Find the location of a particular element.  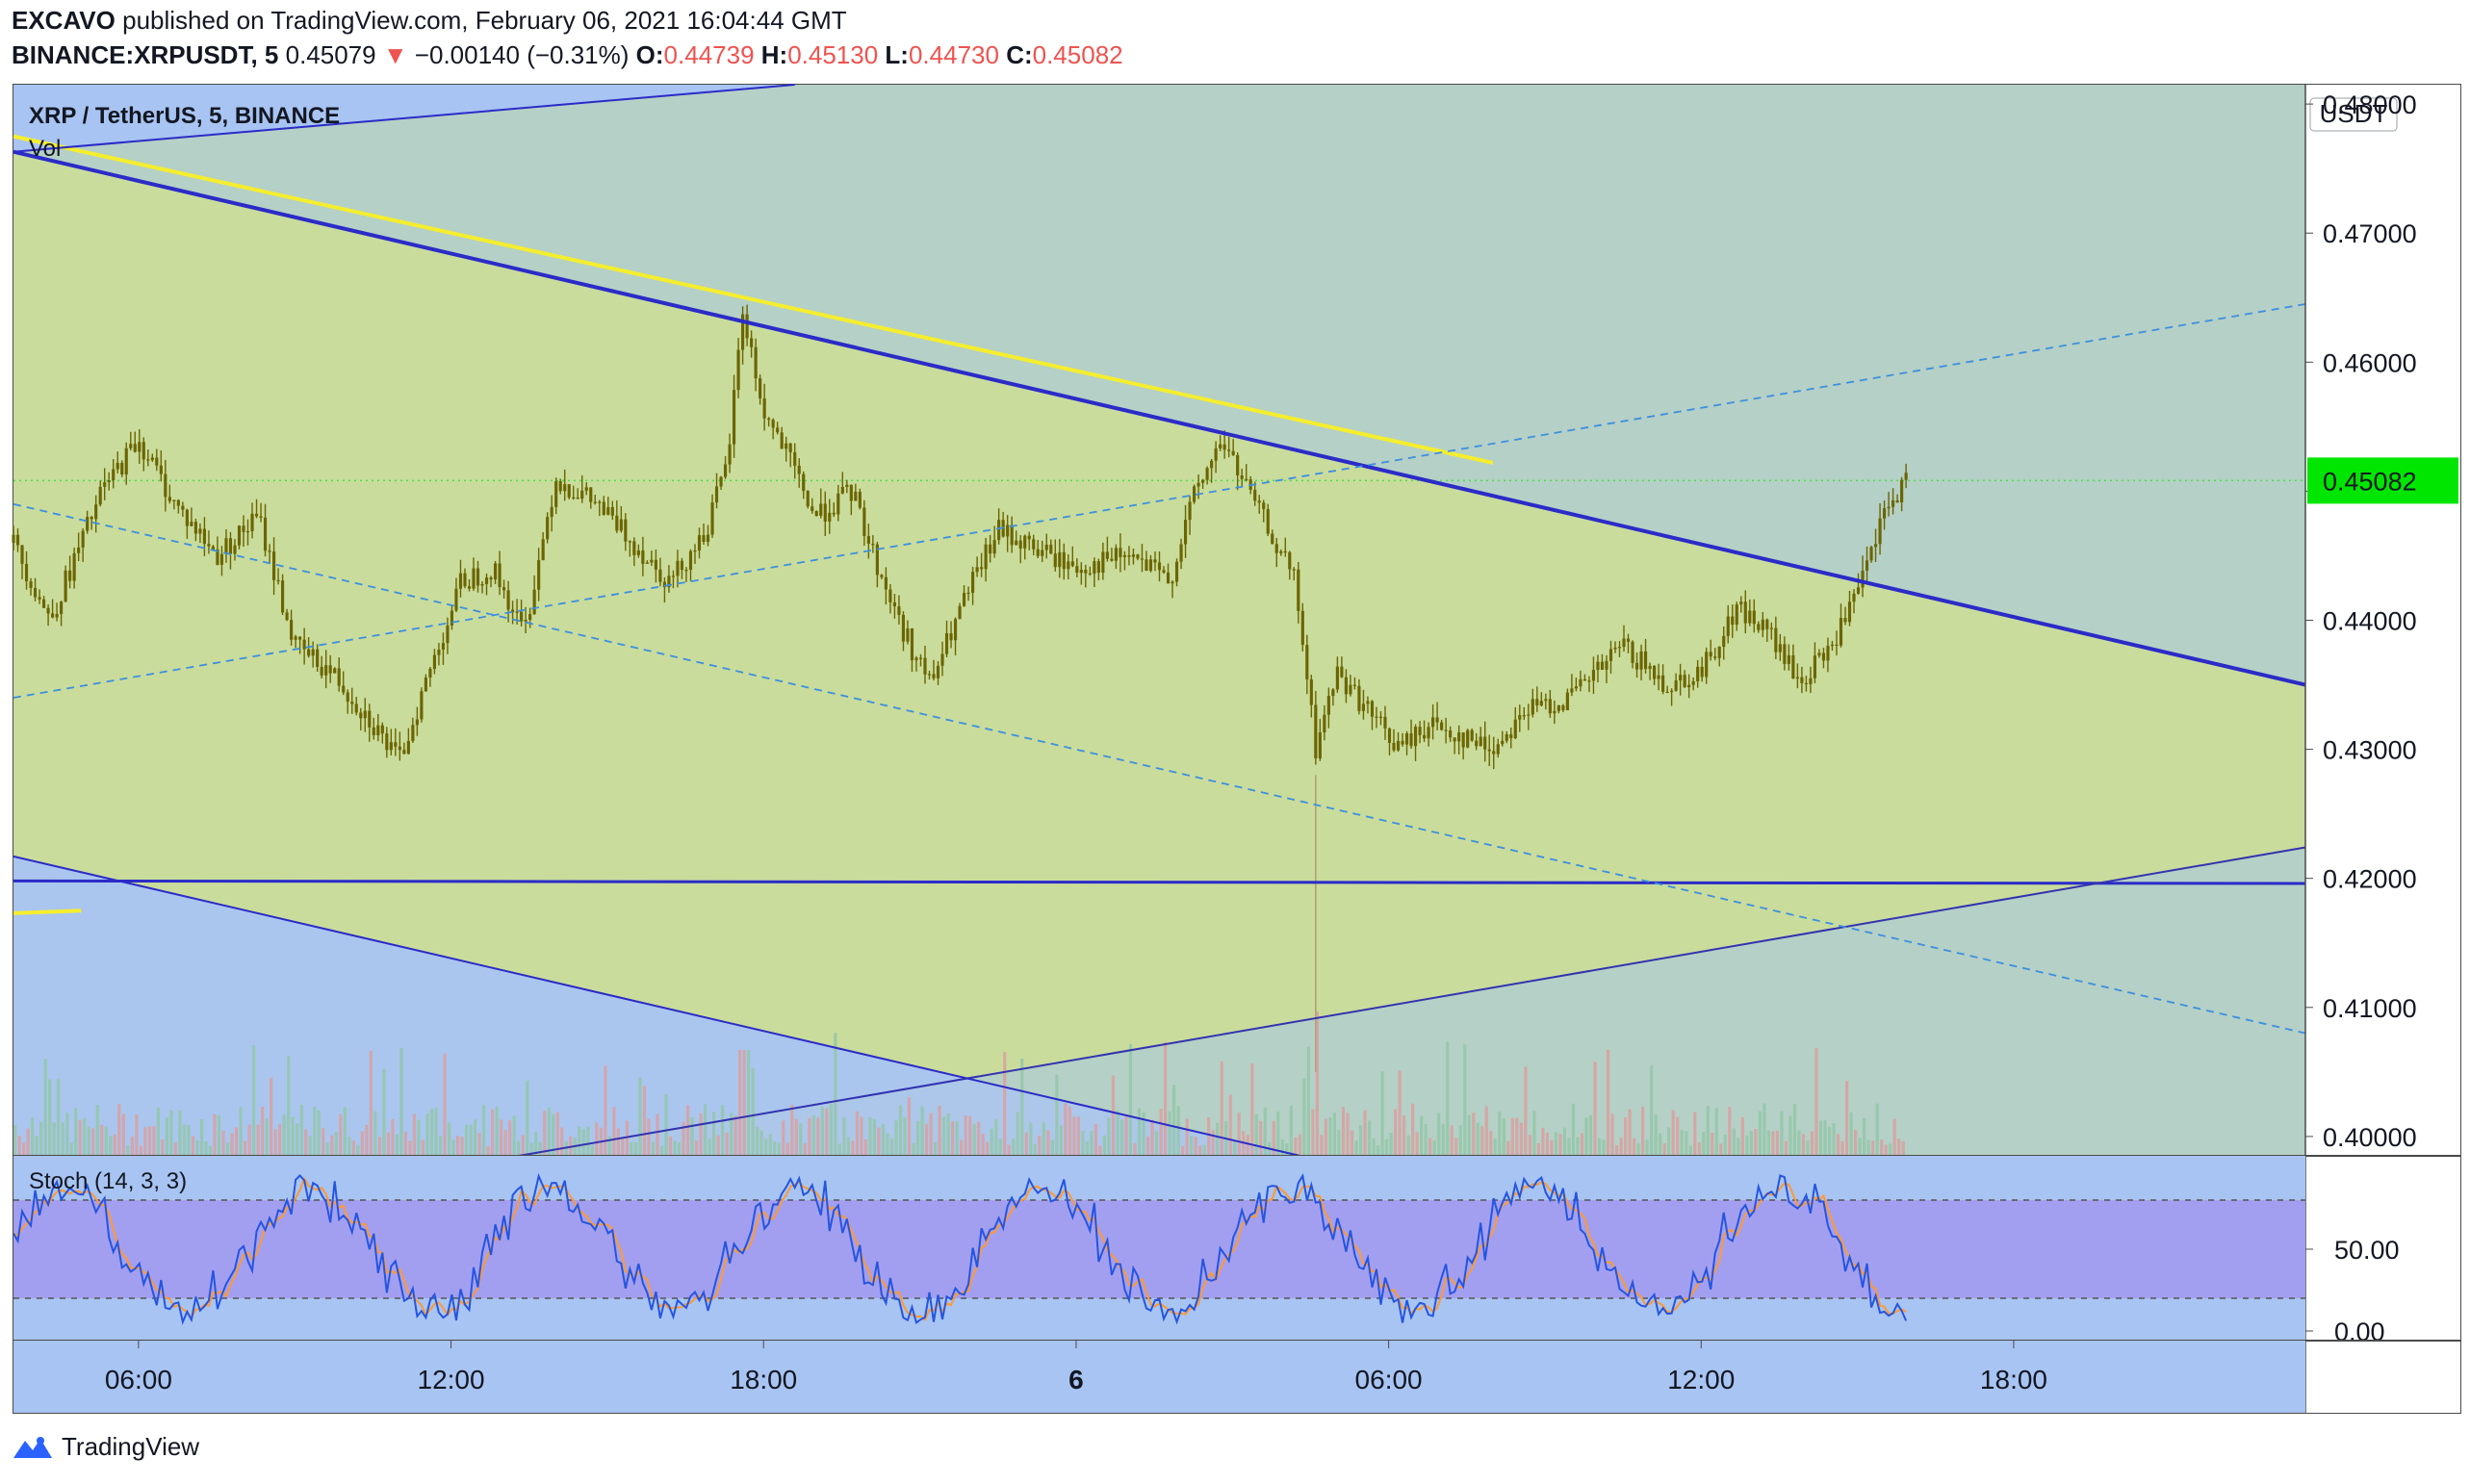

current-price-label: 0.45082 is located at coordinates (2370, 482).